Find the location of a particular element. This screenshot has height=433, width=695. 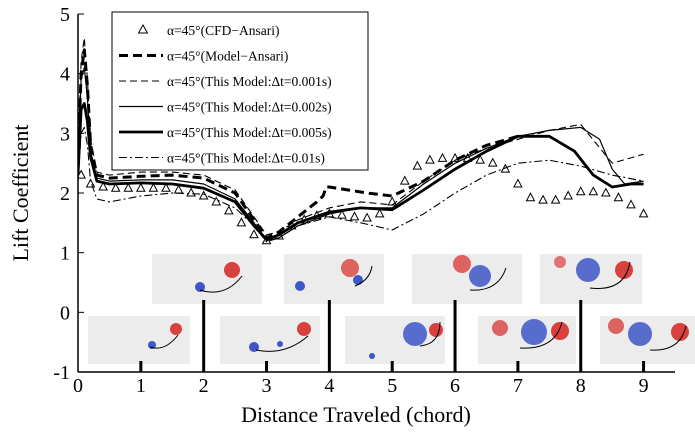

y-tick-label: 4 is located at coordinates (65, 75).